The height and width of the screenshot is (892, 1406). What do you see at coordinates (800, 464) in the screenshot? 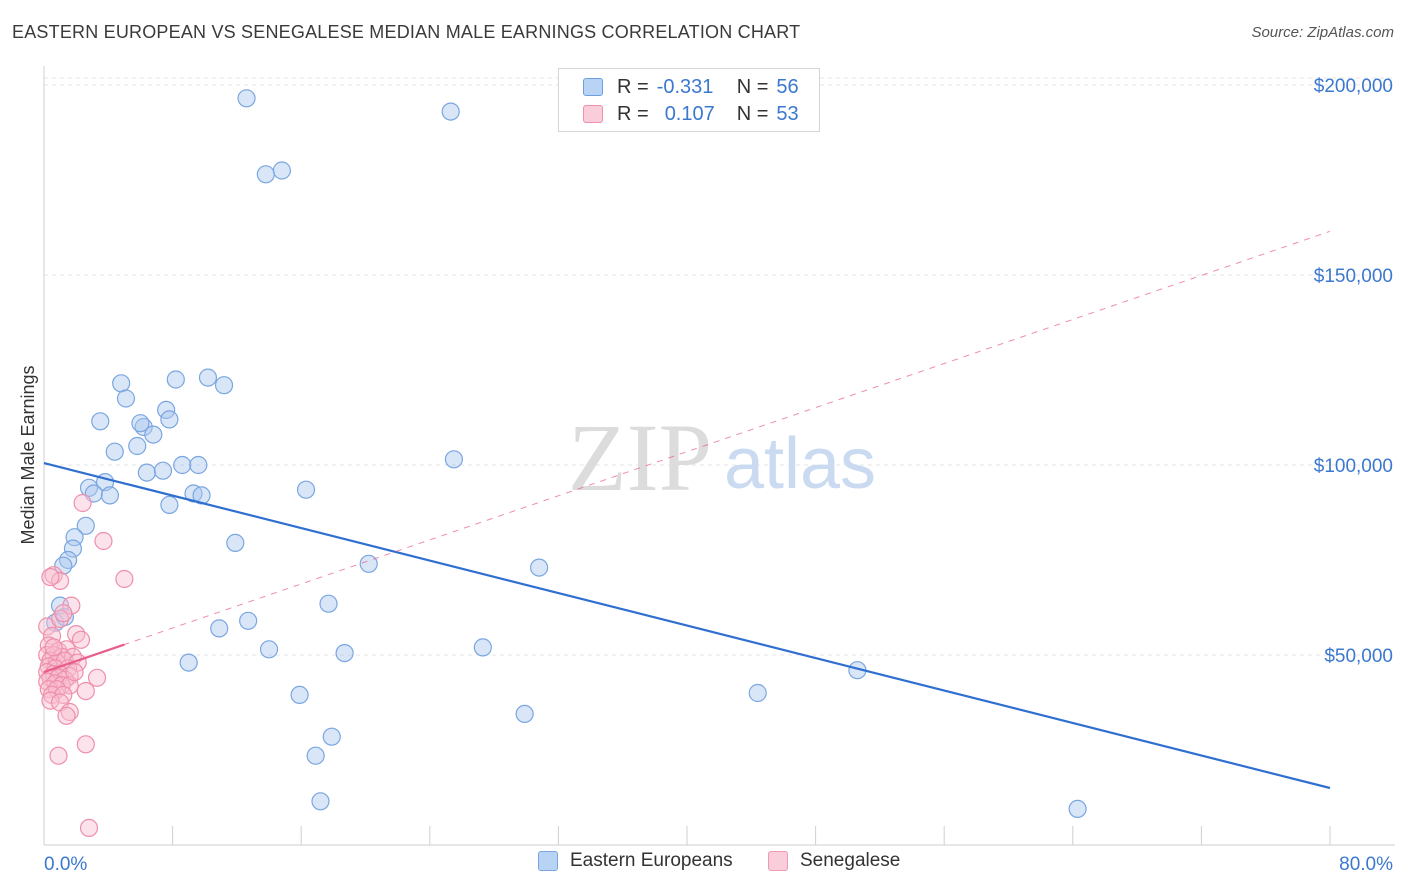
I see `watermark-atlas: atlas` at bounding box center [800, 464].